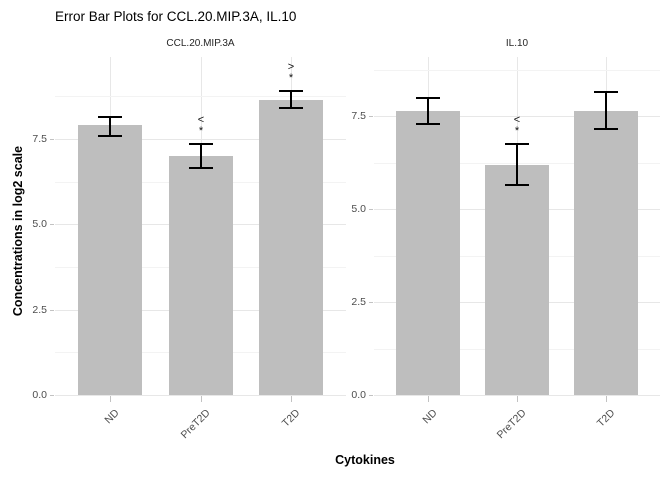 This screenshot has height=480, width=672. Describe the element at coordinates (517, 43) in the screenshot. I see `facet-strip-label: IL.10` at that location.